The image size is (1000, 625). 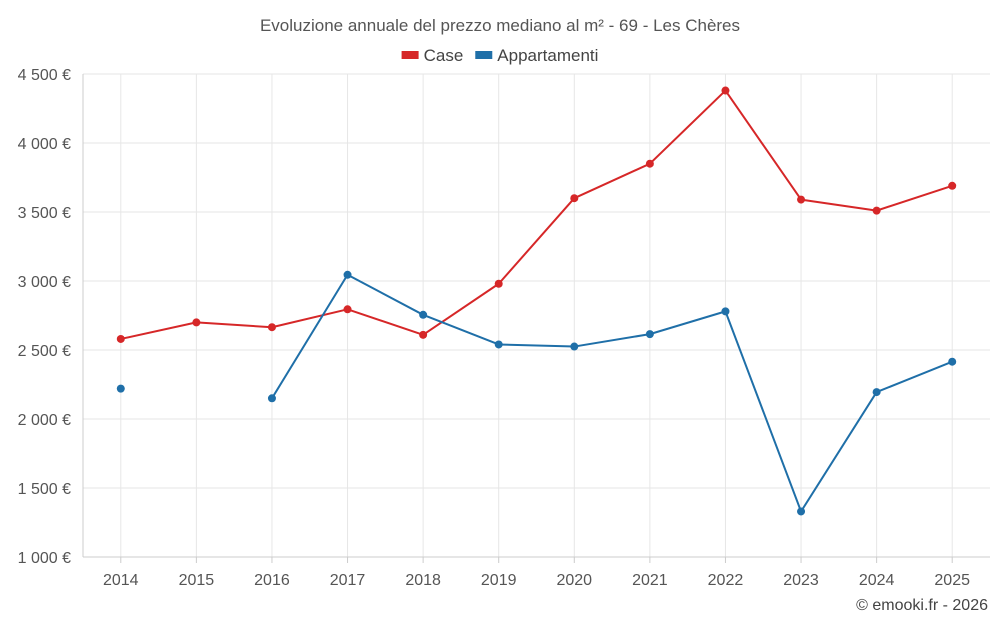 I want to click on y-tick-label: 3 000 €, so click(x=44, y=282).